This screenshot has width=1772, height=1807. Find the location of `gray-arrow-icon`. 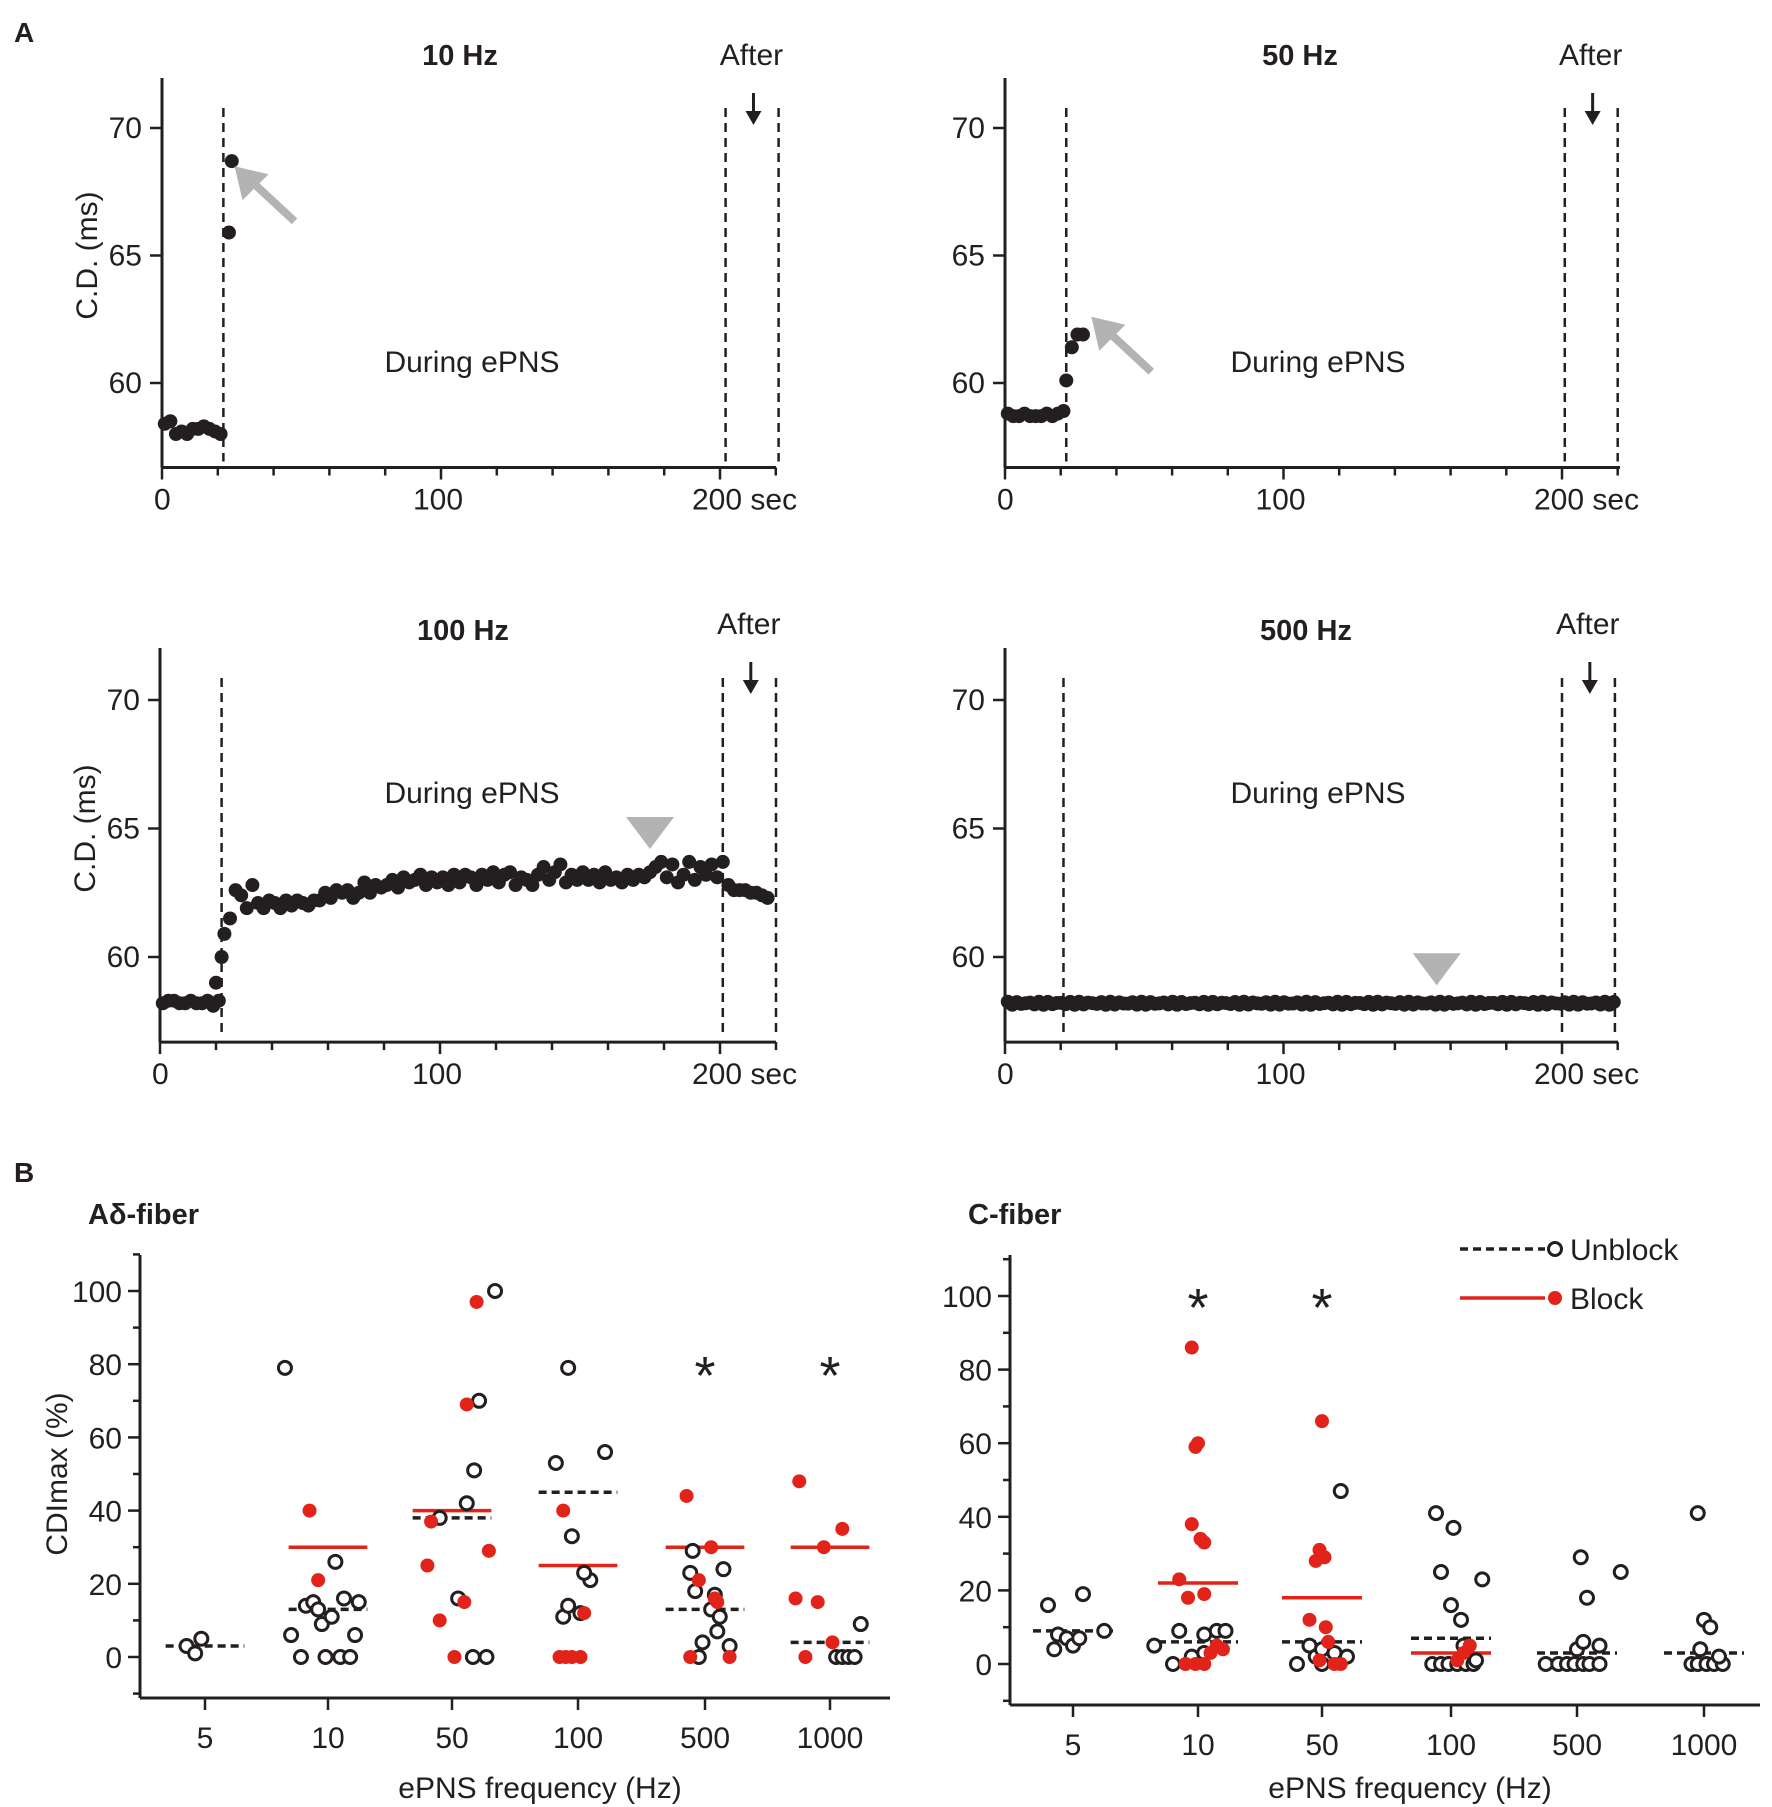

gray-arrow-icon is located at coordinates (1108, 333).